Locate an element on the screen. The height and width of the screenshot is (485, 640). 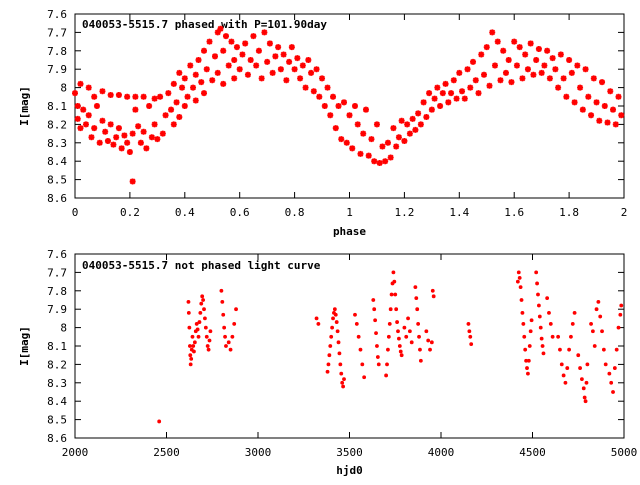
bottom-x-tick-label: 4000 is located at coordinates (441, 452).